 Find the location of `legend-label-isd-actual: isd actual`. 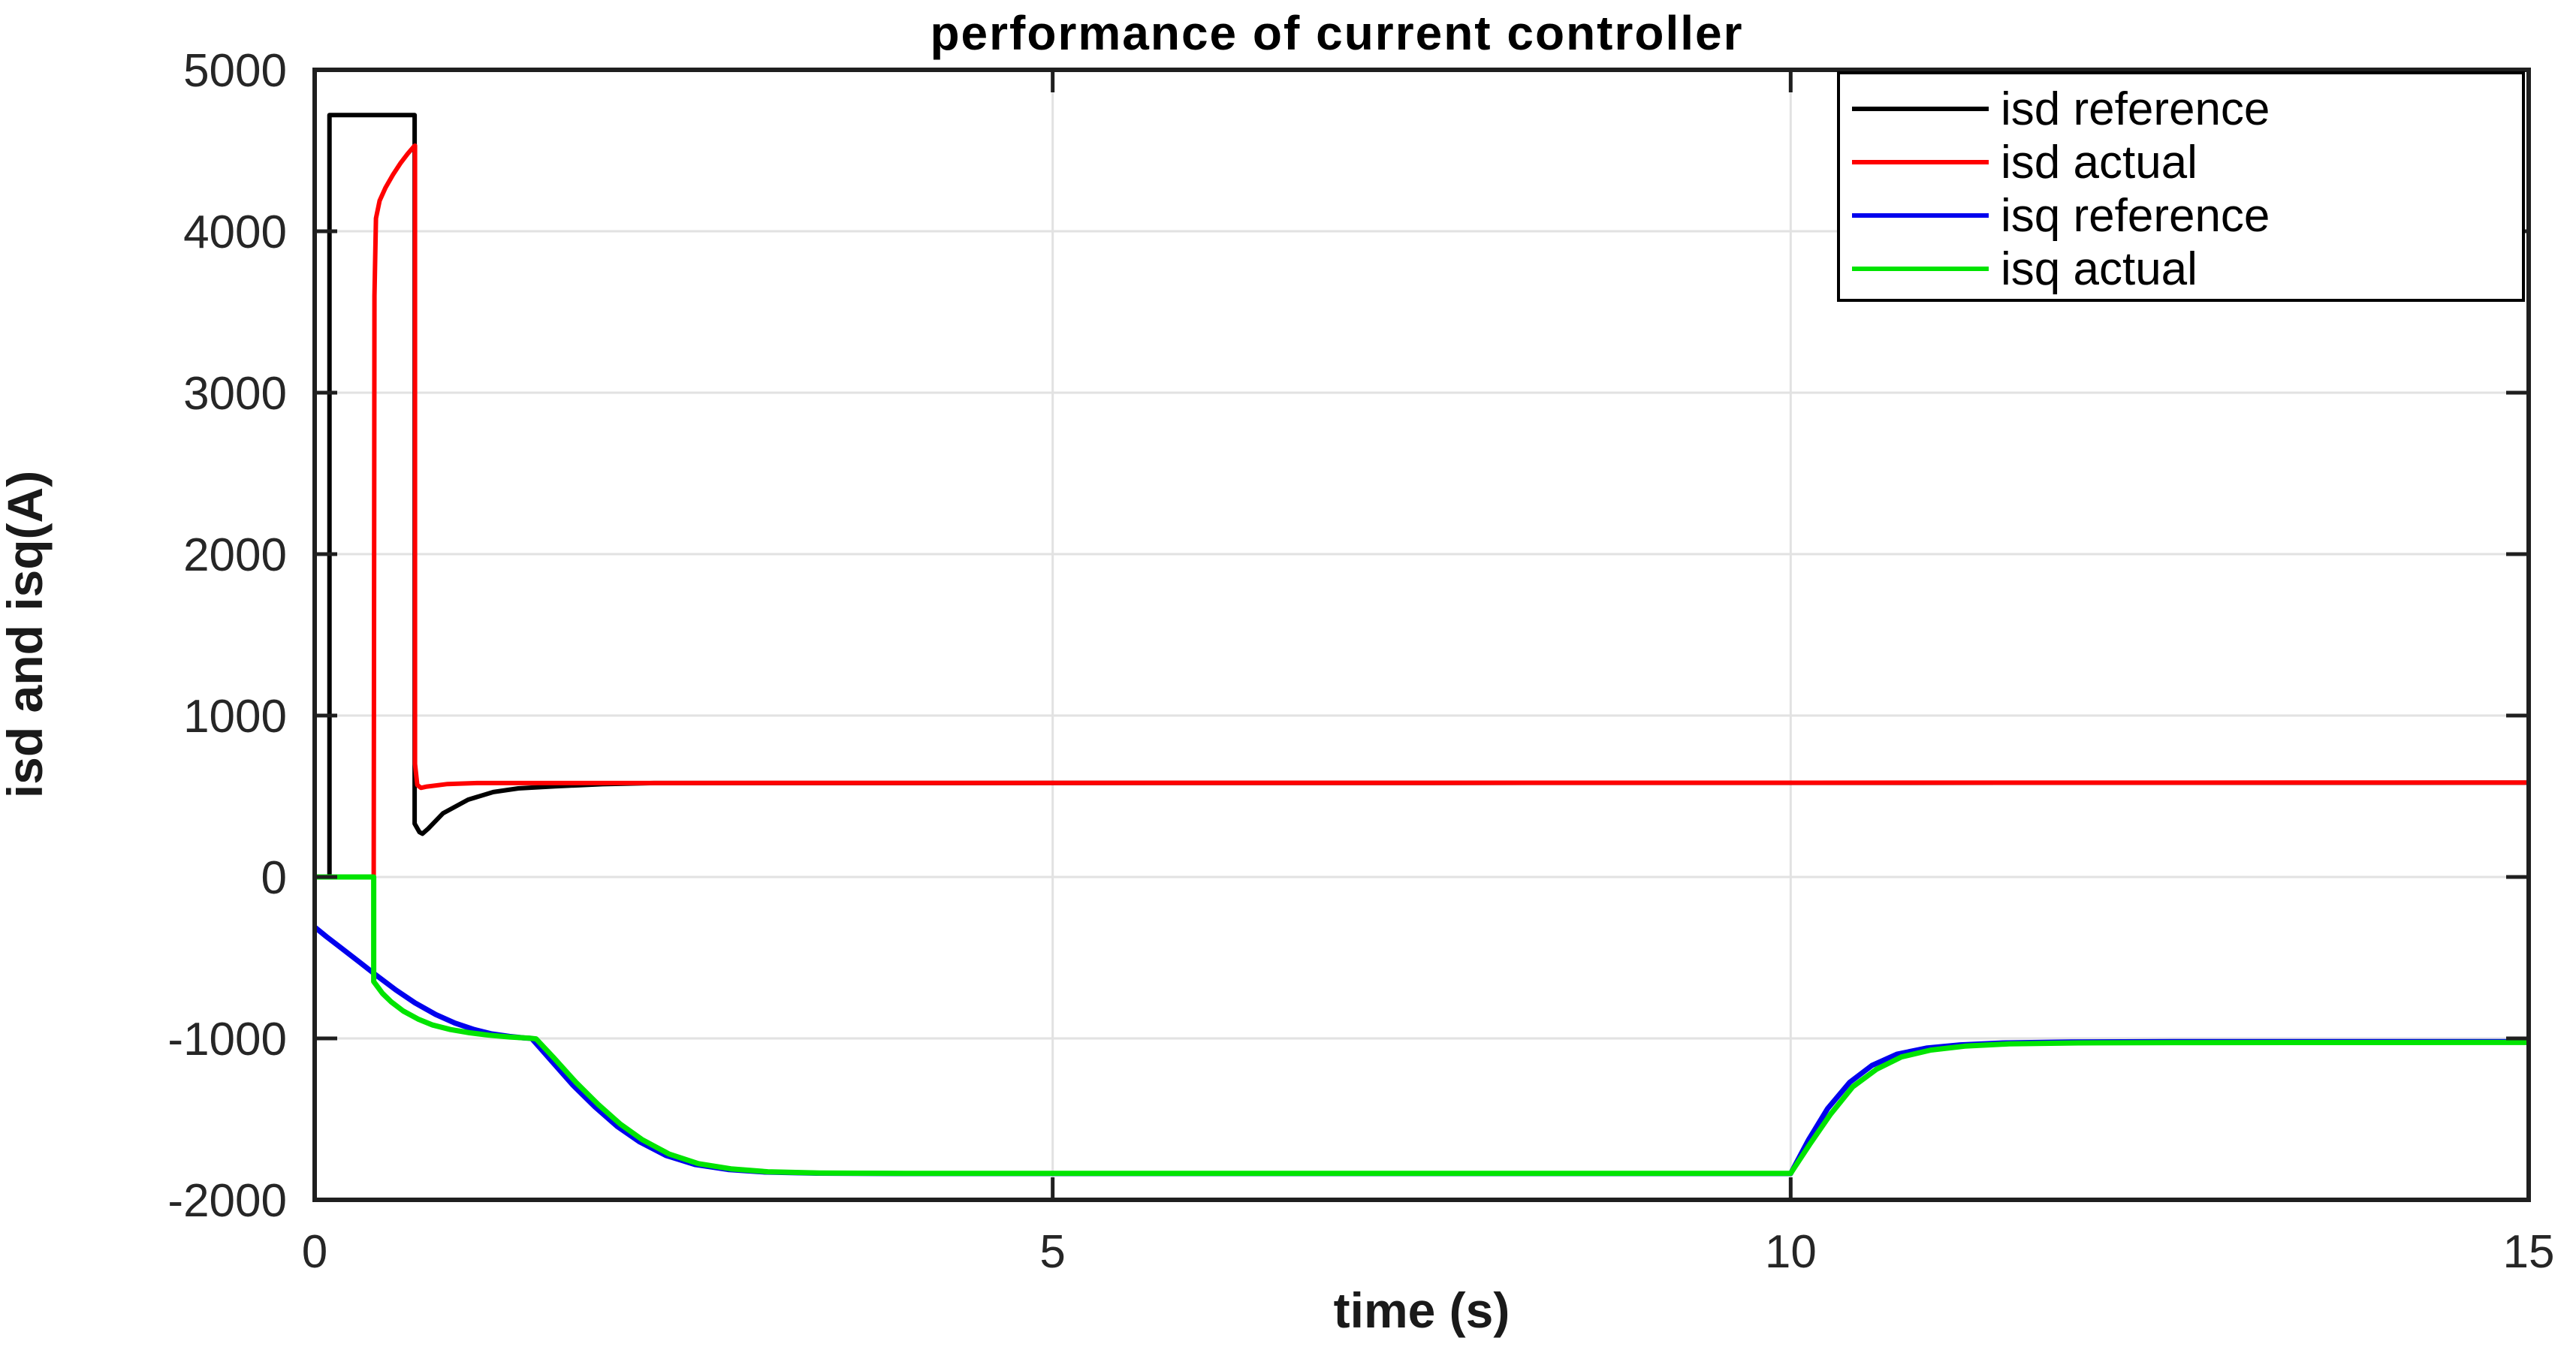

legend-label-isd-actual: isd actual is located at coordinates (2099, 163).